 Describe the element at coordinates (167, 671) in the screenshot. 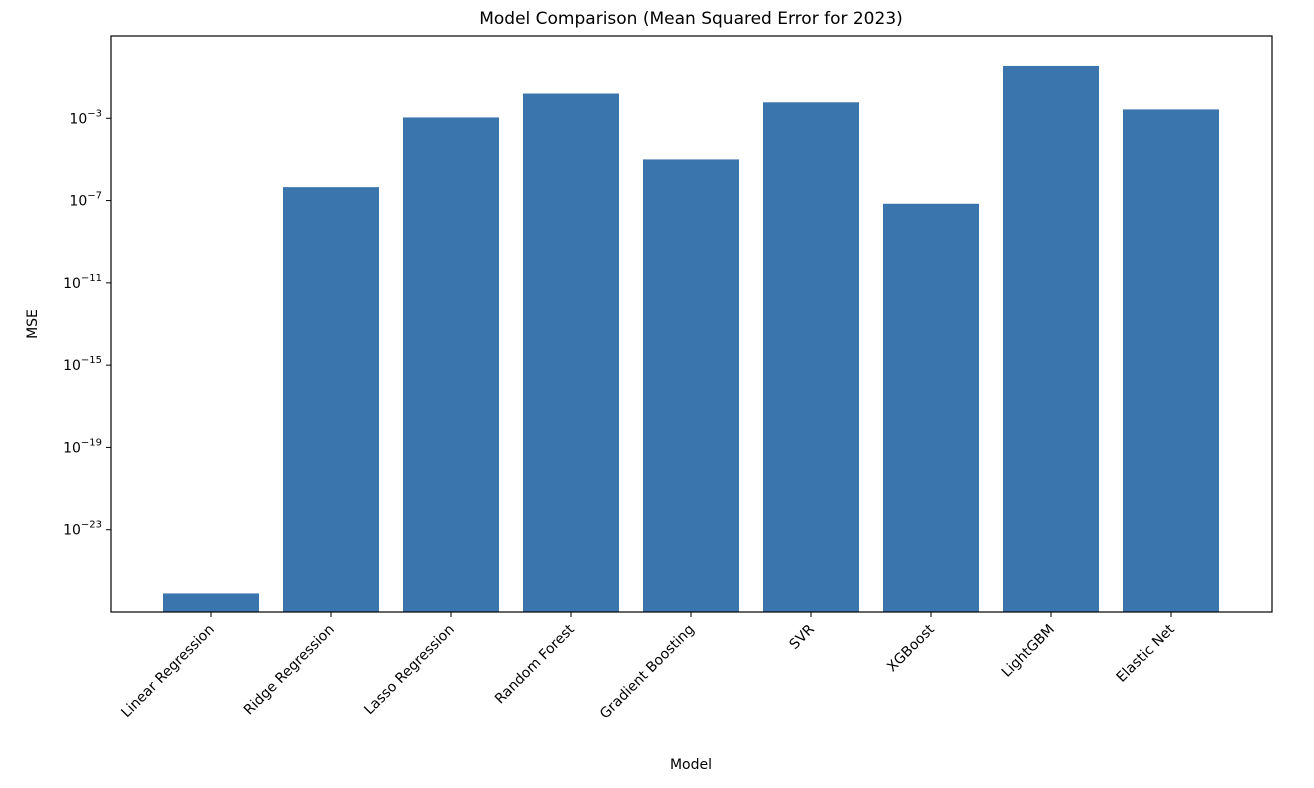

I see `x-tick-label: Linear Regression` at that location.